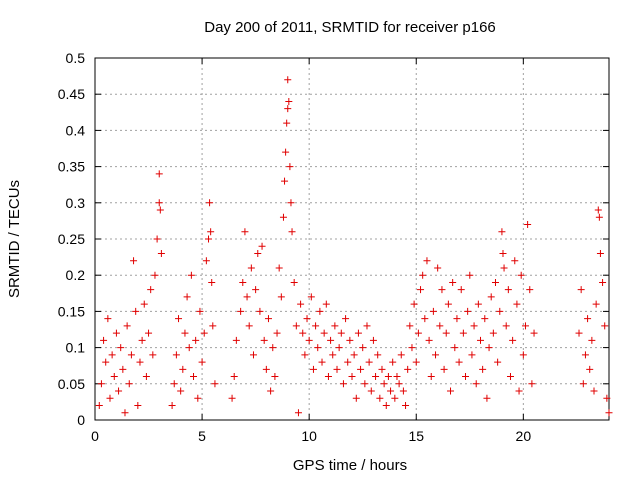  Describe the element at coordinates (71, 311) in the screenshot. I see `y-tick-label: 0.15` at that location.